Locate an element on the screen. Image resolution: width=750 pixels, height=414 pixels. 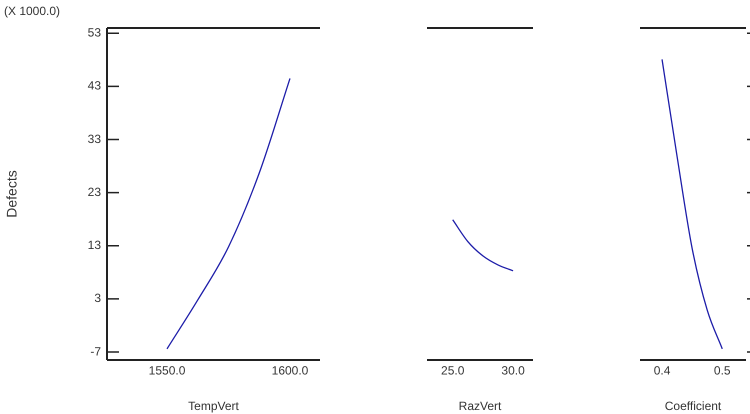
x-tick-label: 0.5 is located at coordinates (722, 371).